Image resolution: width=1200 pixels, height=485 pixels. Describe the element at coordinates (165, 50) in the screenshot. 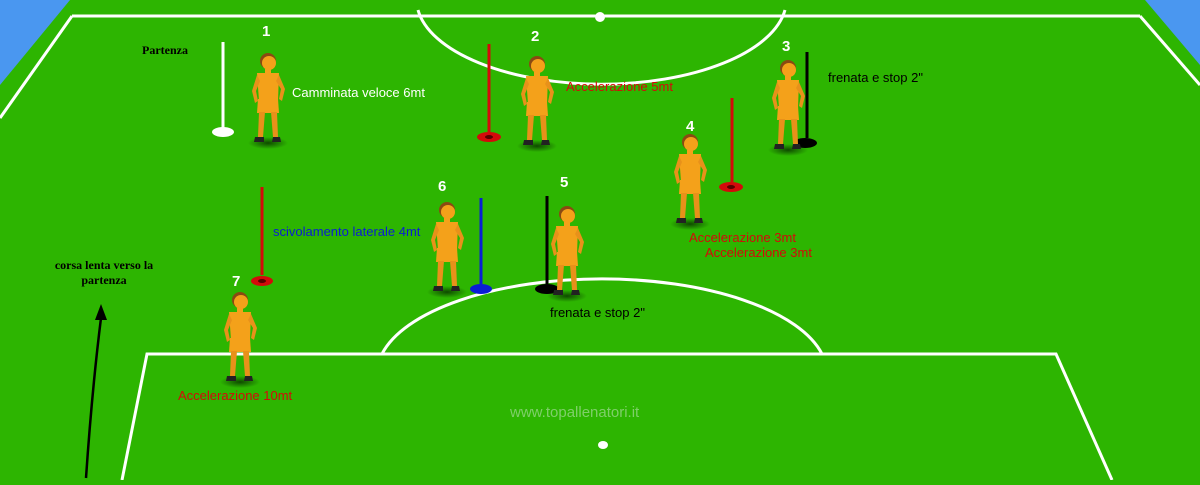

I see `start-label: Partenza` at that location.